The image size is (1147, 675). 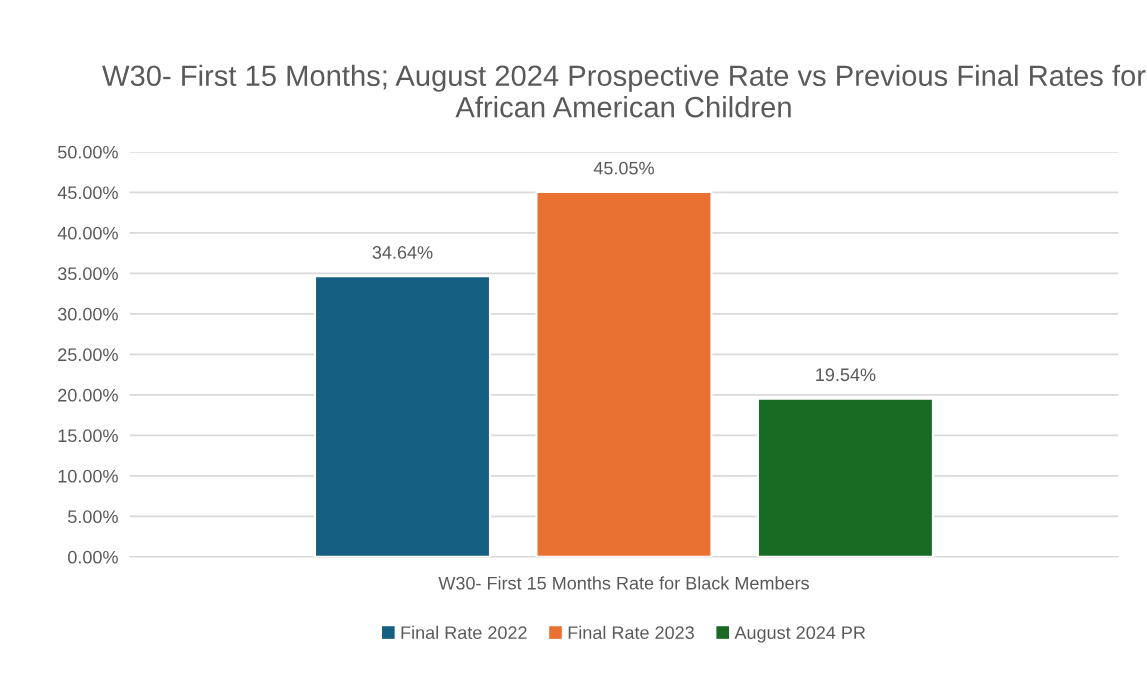 I want to click on y-tick-label: 40.00%, so click(x=87, y=233).